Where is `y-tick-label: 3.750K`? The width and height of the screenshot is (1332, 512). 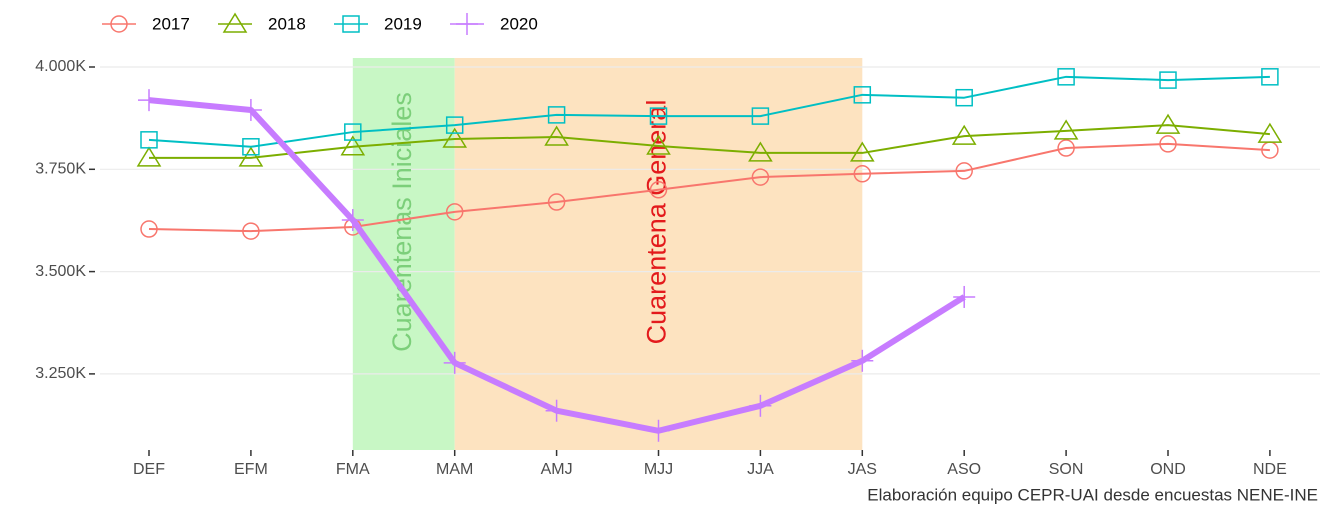 y-tick-label: 3.750K is located at coordinates (60, 169).